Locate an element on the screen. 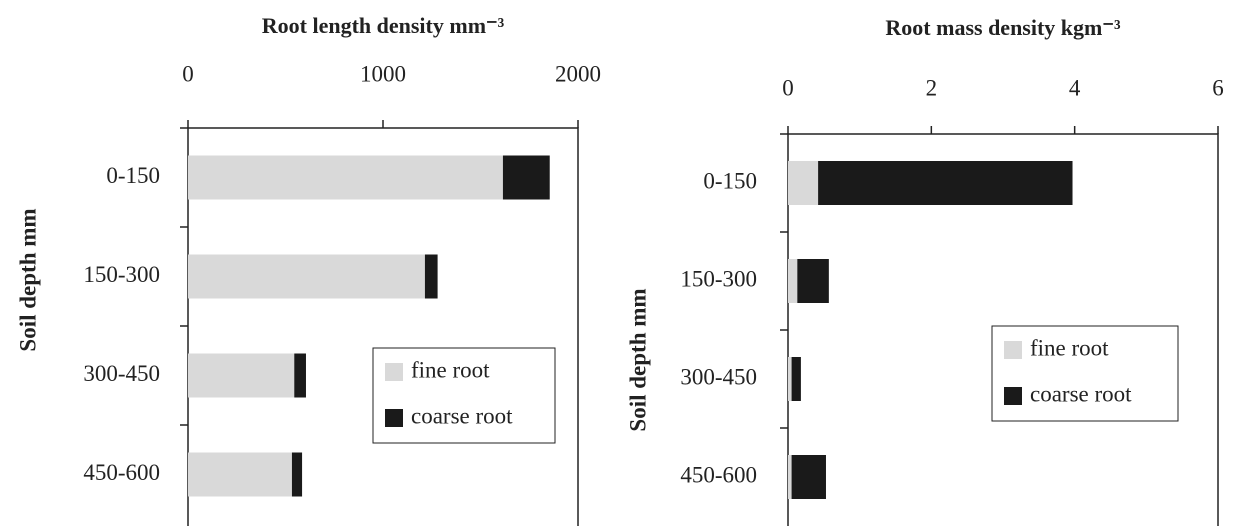 The width and height of the screenshot is (1234, 526). x-tick-label: 1000 is located at coordinates (383, 73).